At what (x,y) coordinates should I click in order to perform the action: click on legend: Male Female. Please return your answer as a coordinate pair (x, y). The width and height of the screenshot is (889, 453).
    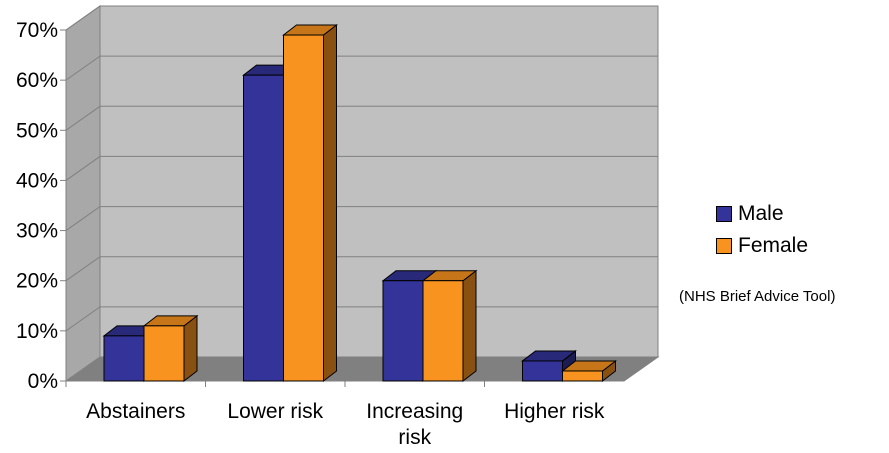
    Looking at the image, I should click on (762, 230).